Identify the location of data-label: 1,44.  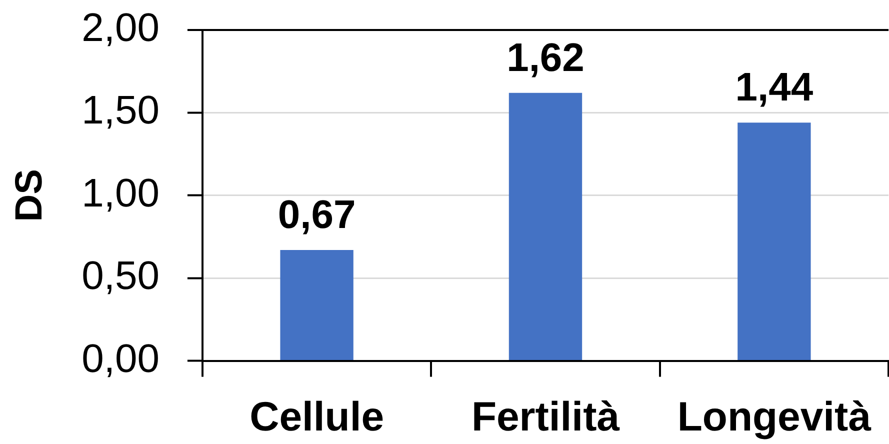
(774, 88).